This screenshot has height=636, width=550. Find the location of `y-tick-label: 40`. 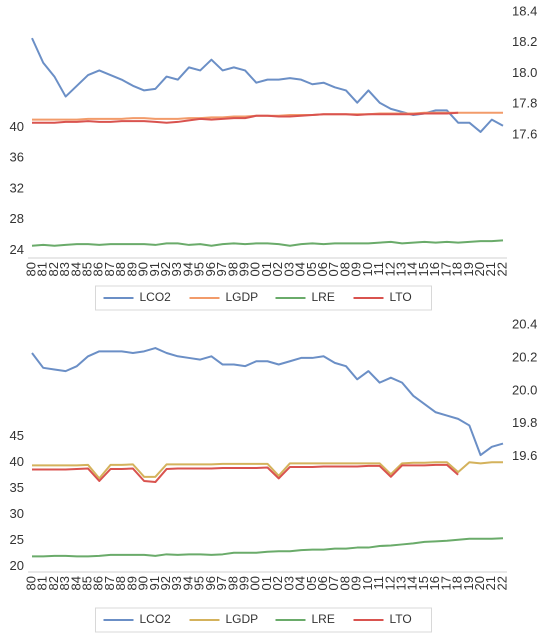

y-tick-label: 40 is located at coordinates (17, 461).